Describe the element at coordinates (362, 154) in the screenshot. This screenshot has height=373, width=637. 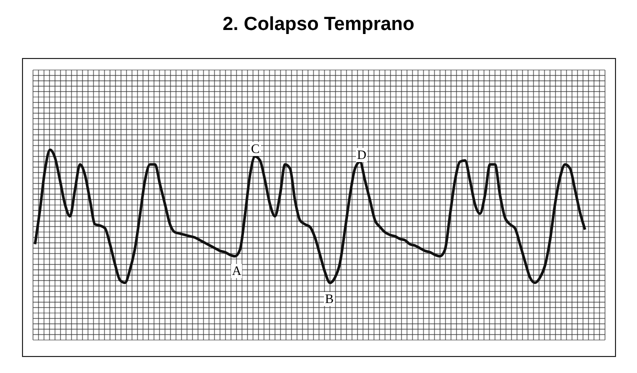
I see `annotation: D` at that location.